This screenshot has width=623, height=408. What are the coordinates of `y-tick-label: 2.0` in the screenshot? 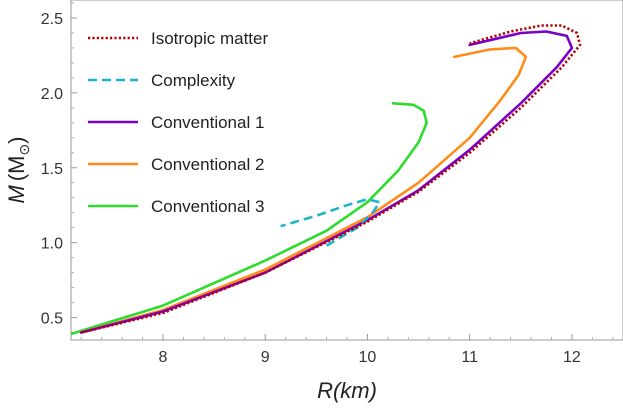 It's located at (52, 94).